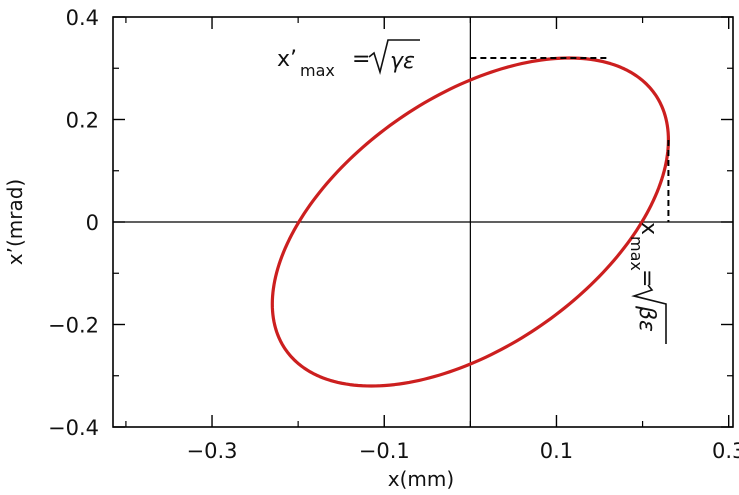 This screenshot has height=495, width=739. I want to click on x-tick-label: 0.3, so click(725, 451).